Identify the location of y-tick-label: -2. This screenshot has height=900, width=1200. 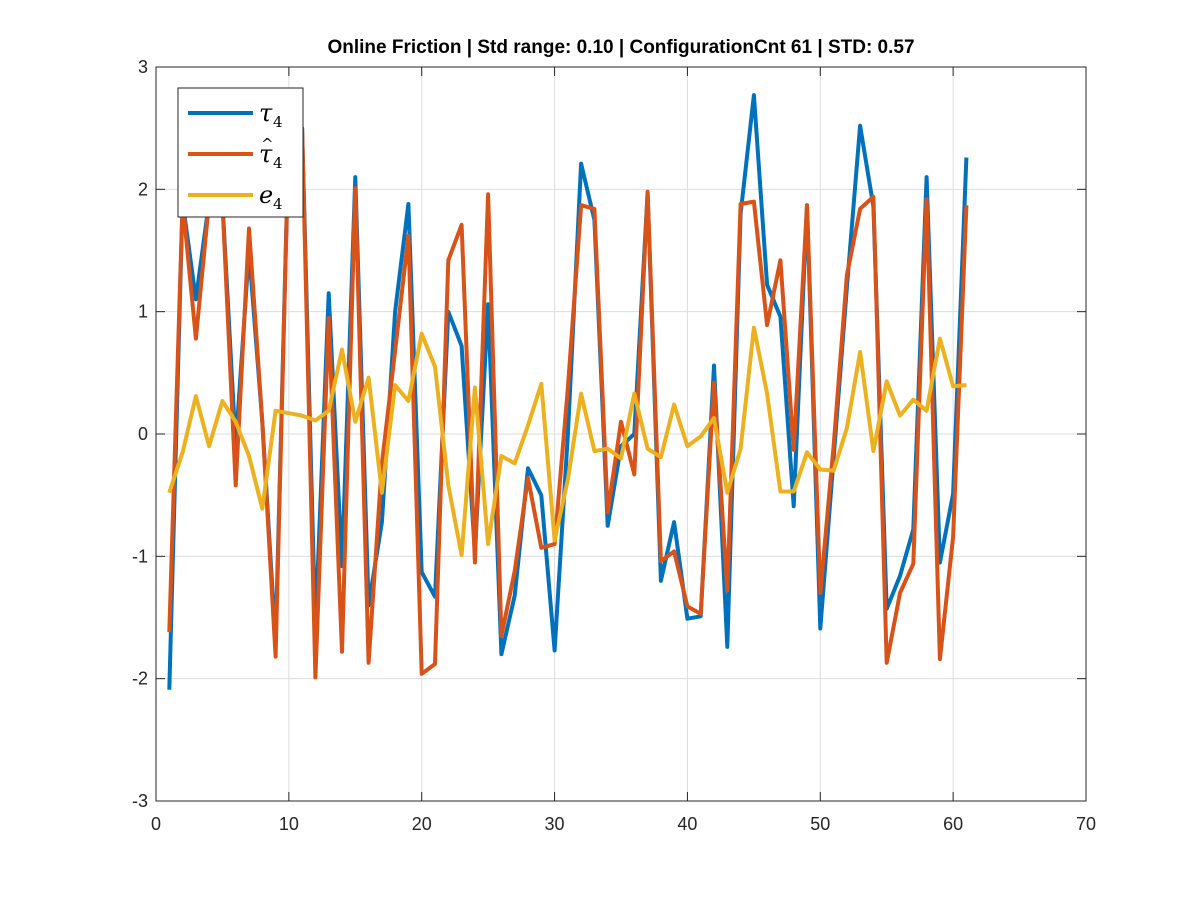
(140, 679).